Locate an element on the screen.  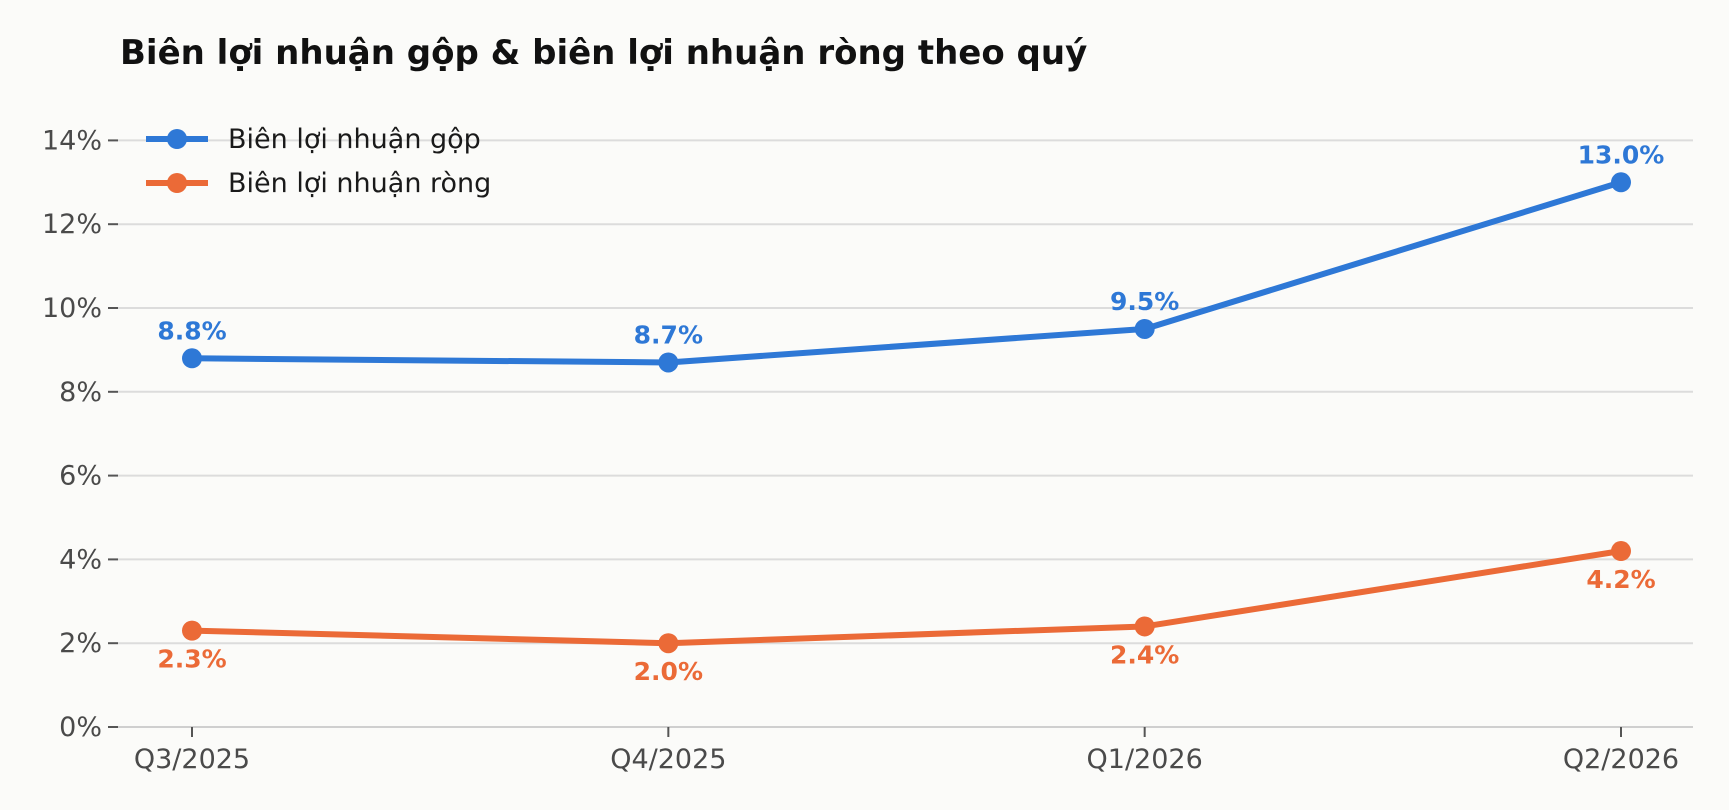
y-tick-label: 12% is located at coordinates (72, 224).